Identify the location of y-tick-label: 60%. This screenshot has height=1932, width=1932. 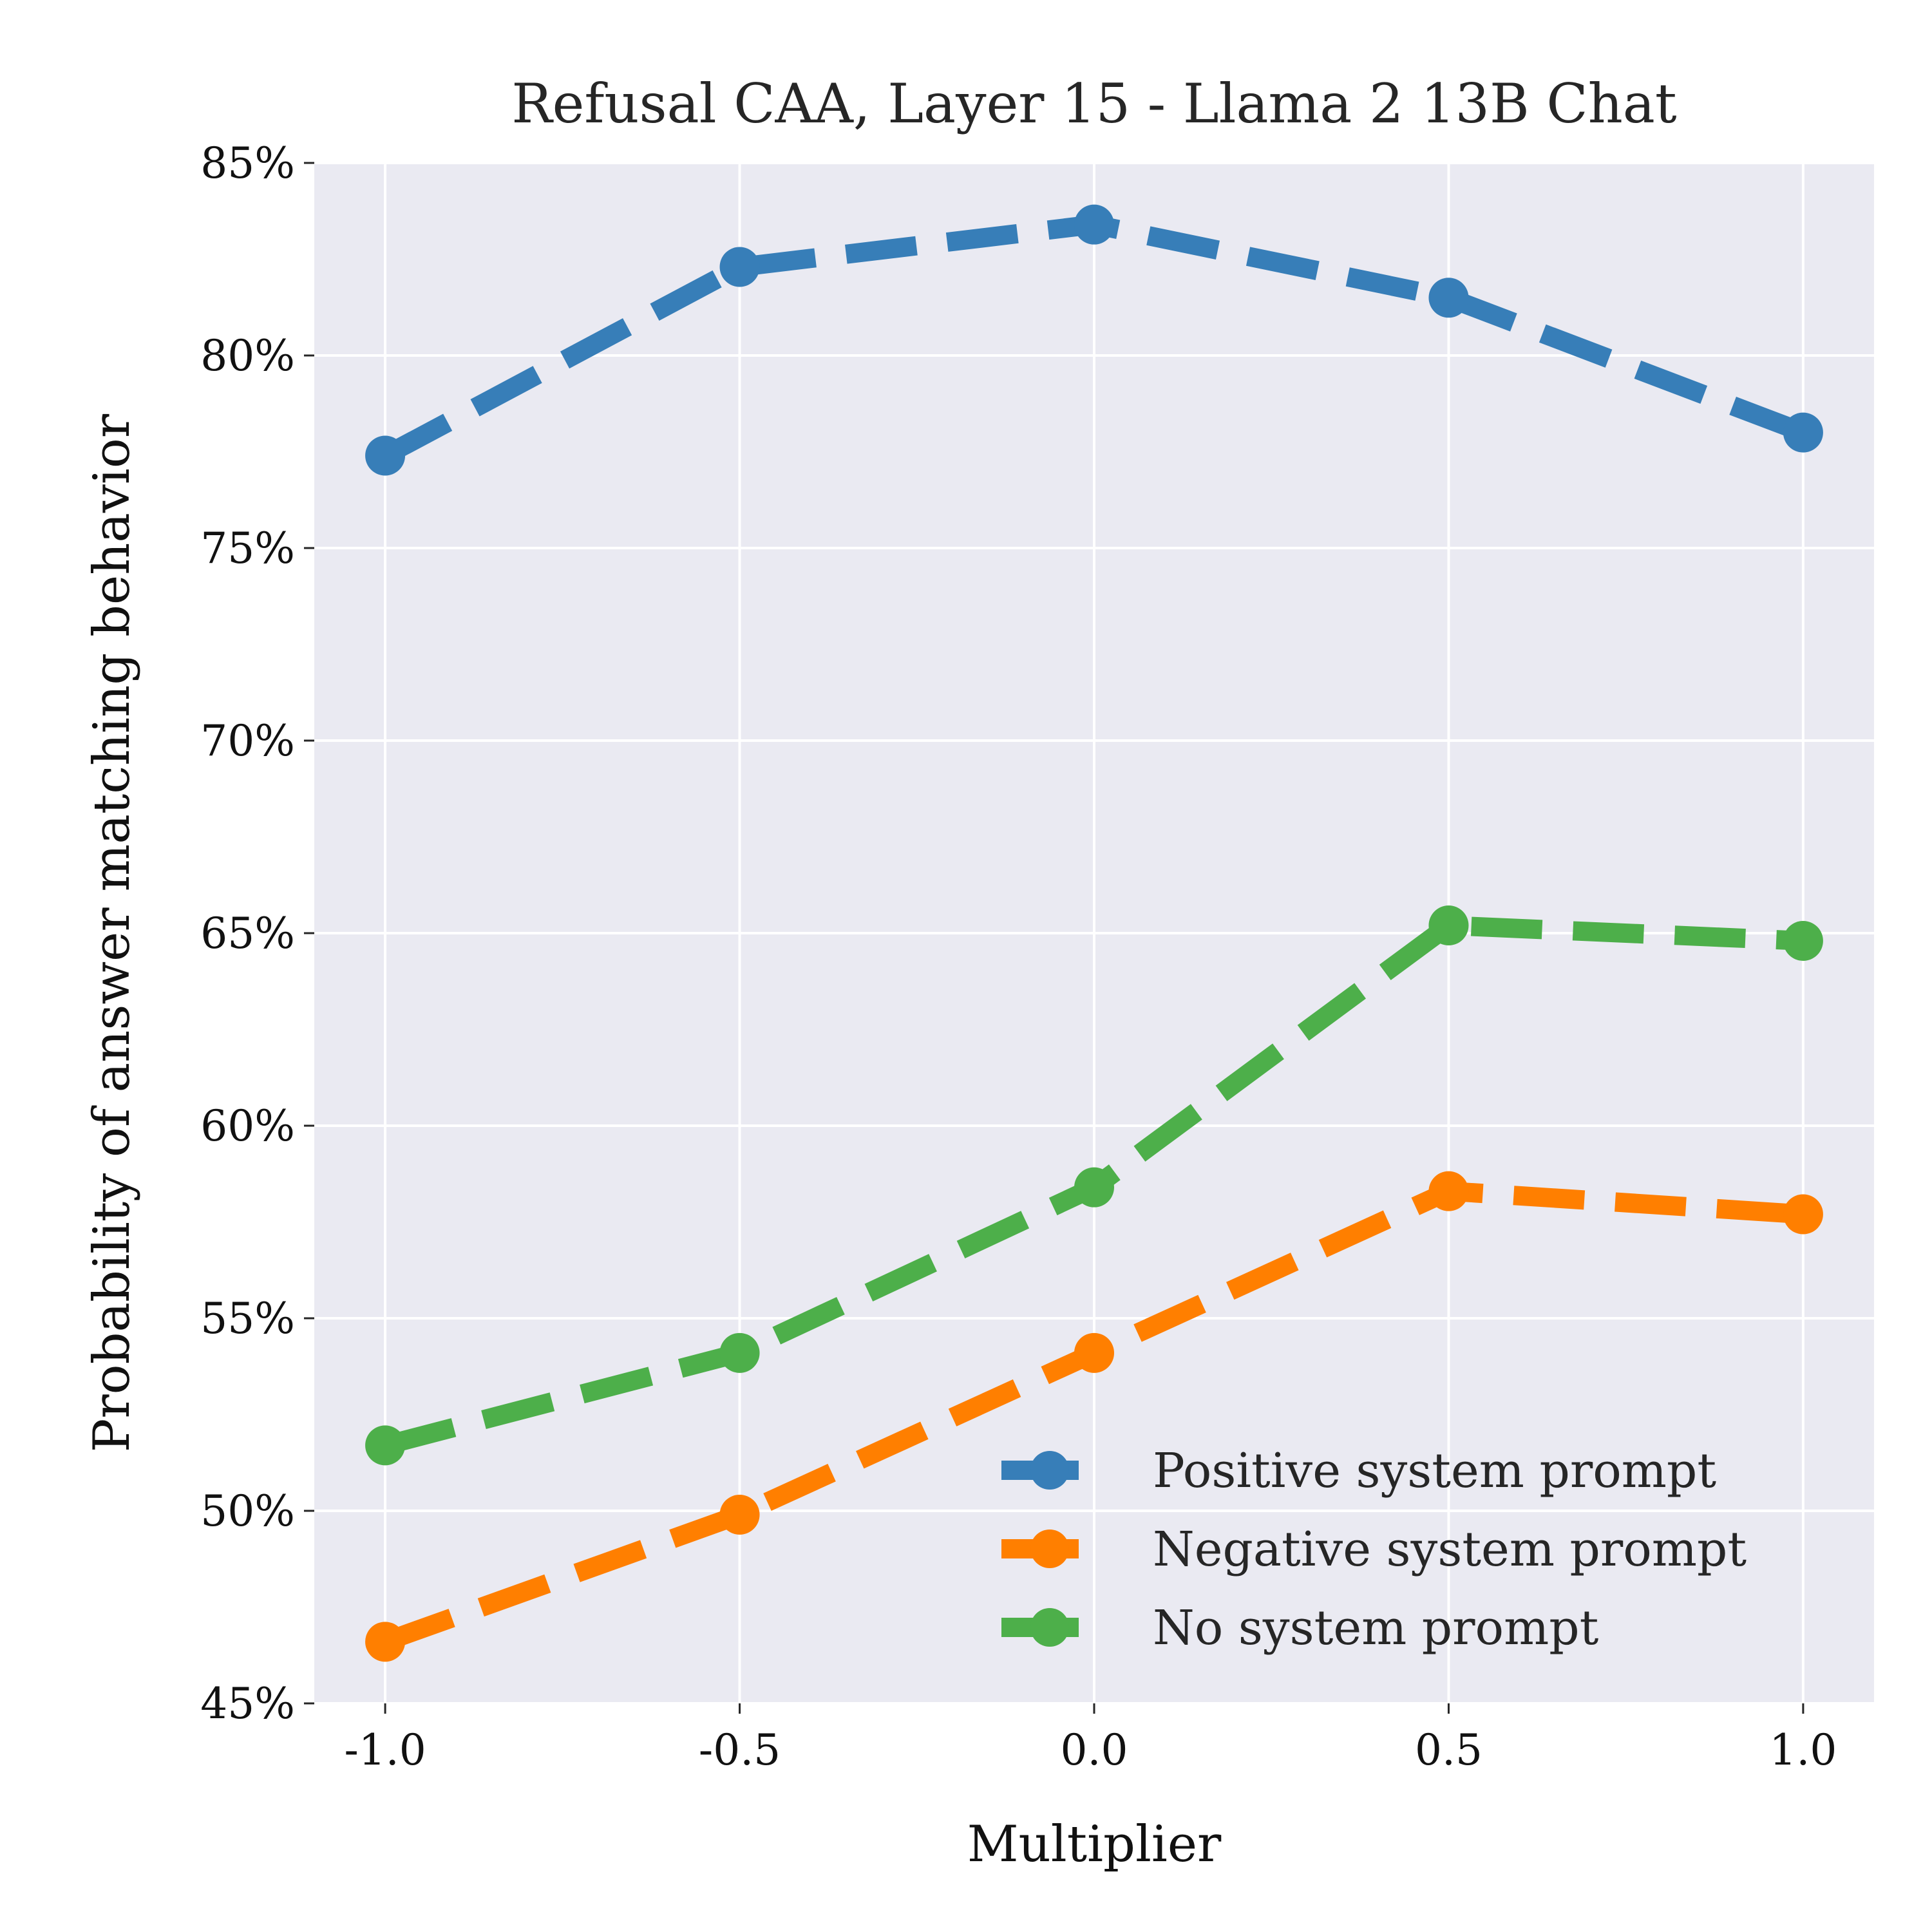
(248, 1126).